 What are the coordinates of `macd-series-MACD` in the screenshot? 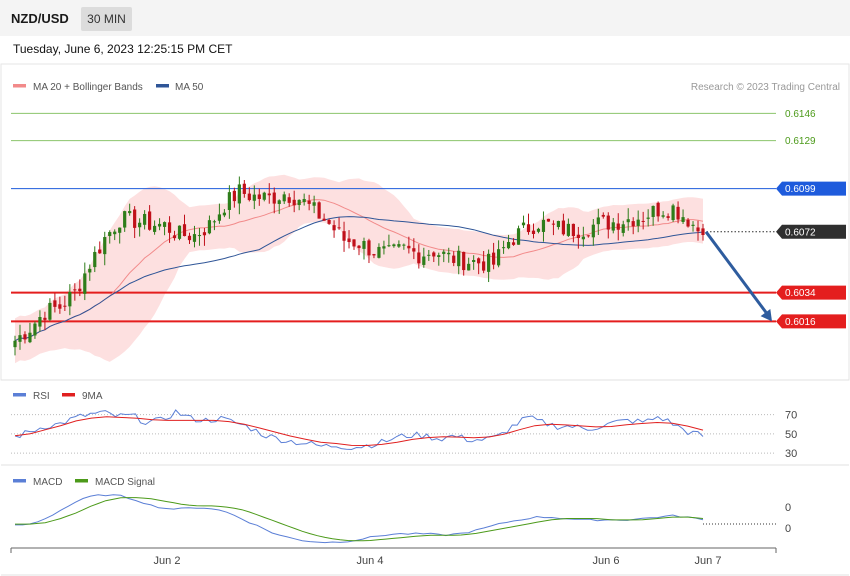 It's located at (359, 519).